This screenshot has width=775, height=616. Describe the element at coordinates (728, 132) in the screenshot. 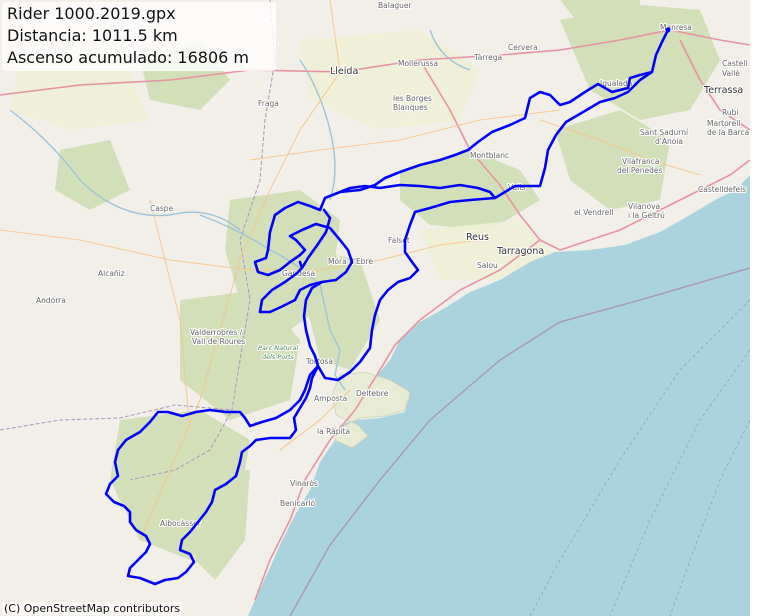

I see `label-barca: de la Barca` at that location.